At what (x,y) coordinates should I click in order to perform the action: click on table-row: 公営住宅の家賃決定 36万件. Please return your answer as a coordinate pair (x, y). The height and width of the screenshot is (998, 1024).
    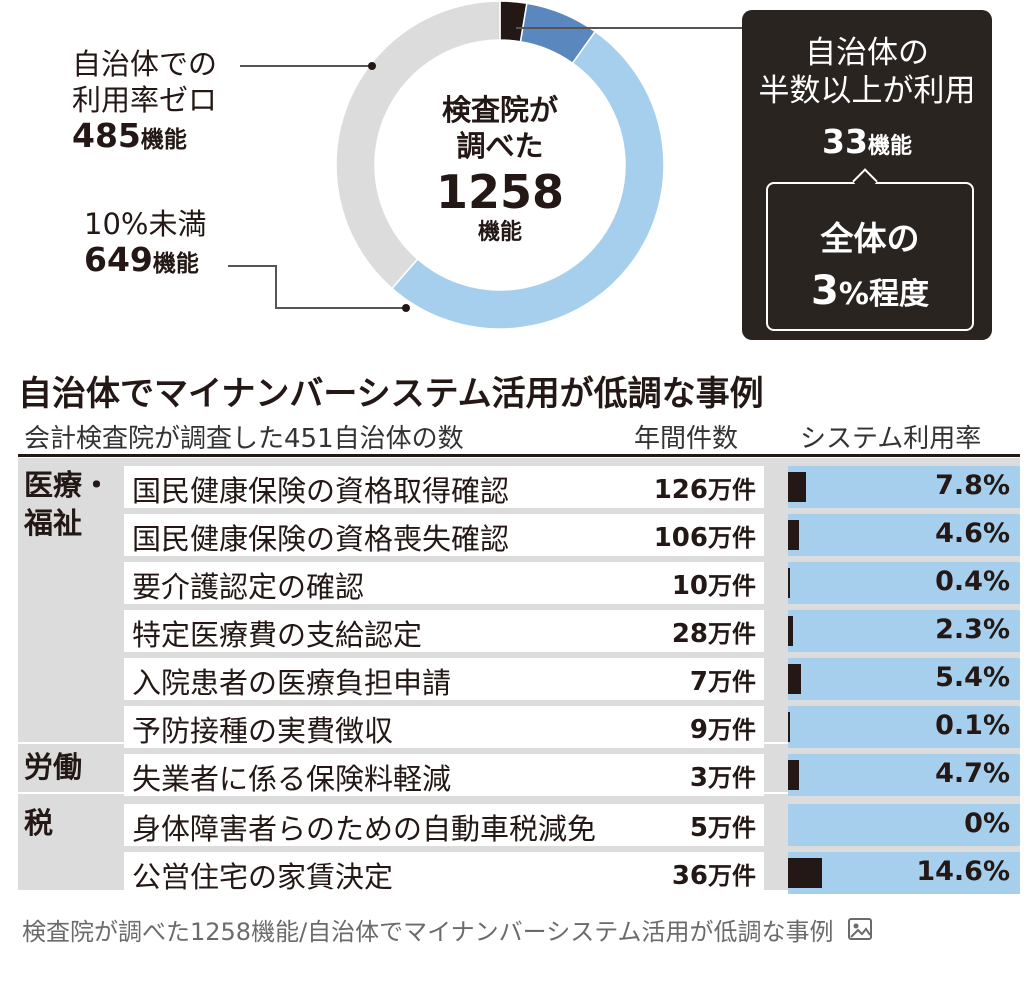
    Looking at the image, I should click on (444, 873).